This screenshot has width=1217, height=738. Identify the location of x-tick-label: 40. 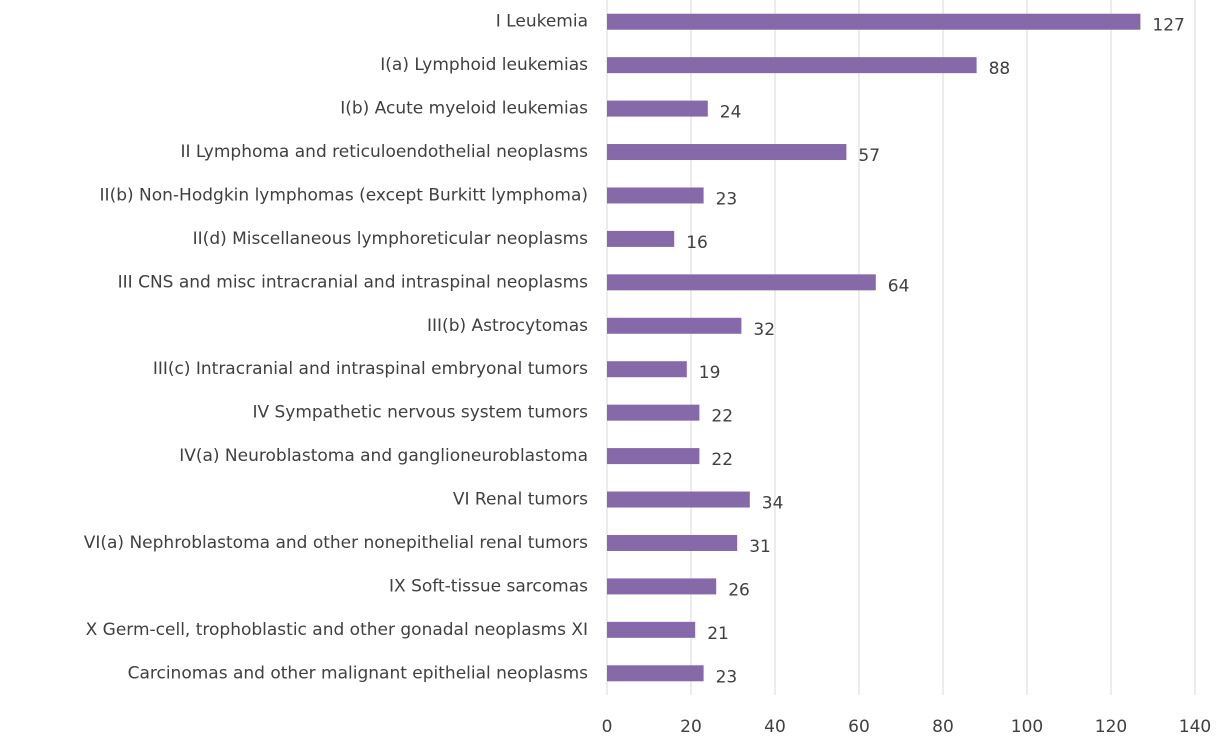
(775, 727).